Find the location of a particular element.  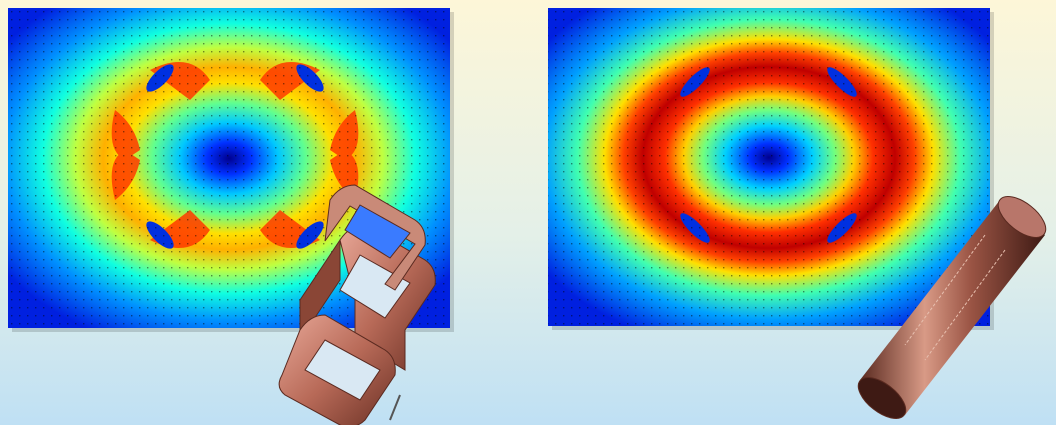

tube-opening is located at coordinates (882, 398).